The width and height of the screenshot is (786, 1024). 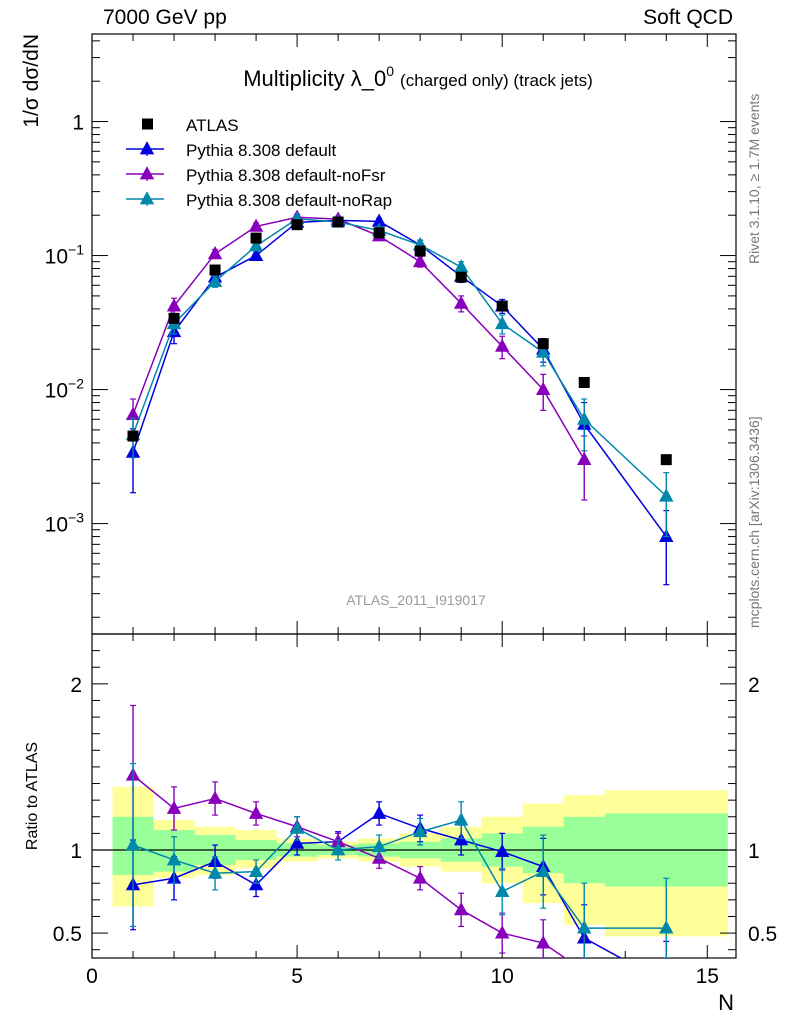 I want to click on y-tick-label: 10⁻², so click(x=65, y=389).